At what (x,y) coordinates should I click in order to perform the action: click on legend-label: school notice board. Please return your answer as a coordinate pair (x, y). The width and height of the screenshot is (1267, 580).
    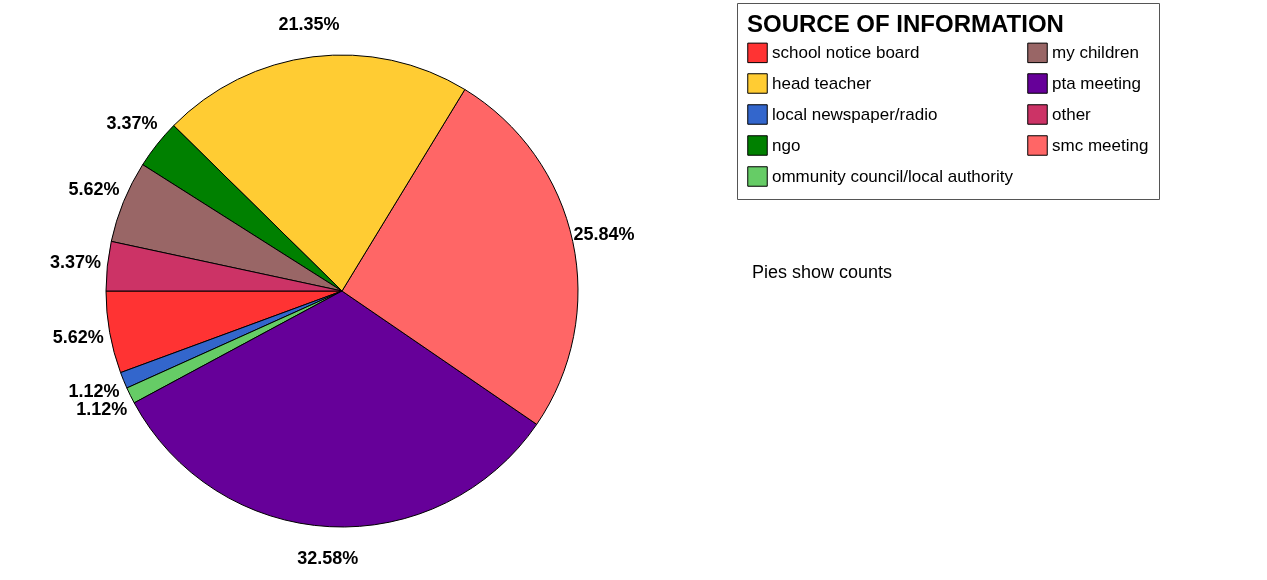
    Looking at the image, I should click on (846, 52).